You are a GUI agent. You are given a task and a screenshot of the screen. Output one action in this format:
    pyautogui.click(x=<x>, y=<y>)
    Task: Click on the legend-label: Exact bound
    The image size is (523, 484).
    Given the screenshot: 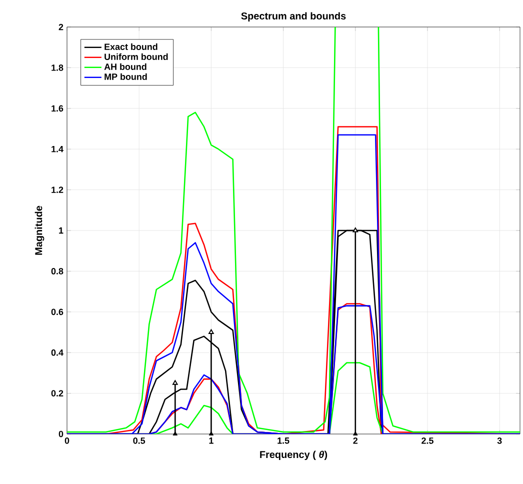 What is the action you would take?
    pyautogui.click(x=131, y=46)
    